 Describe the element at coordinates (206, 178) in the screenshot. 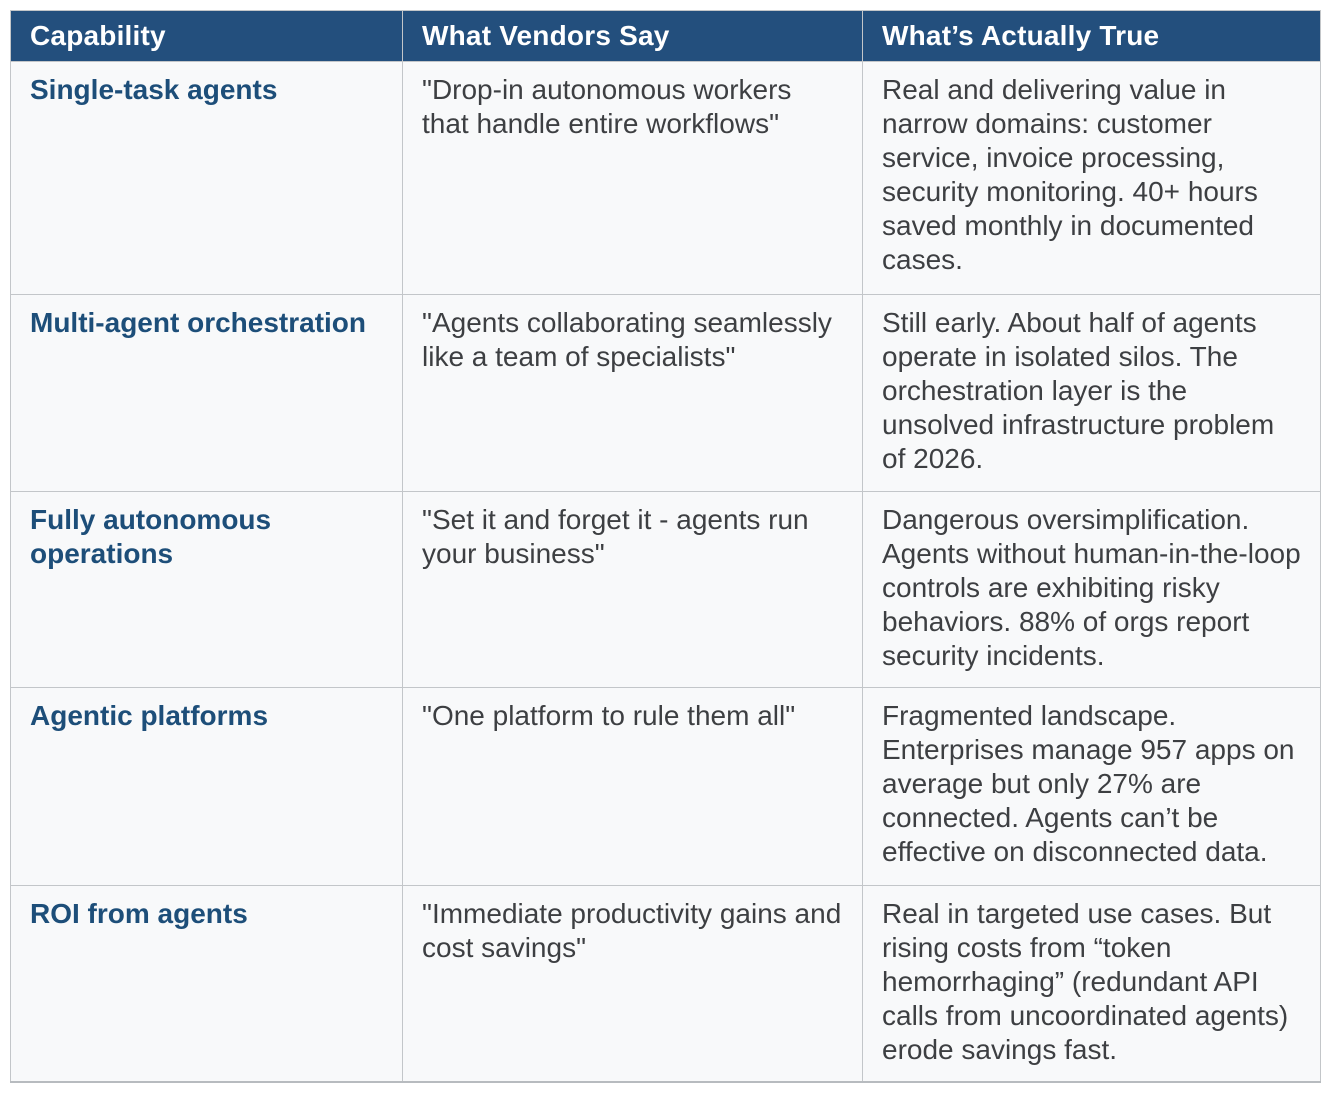

I see `capability-cell: Single-task agents` at that location.